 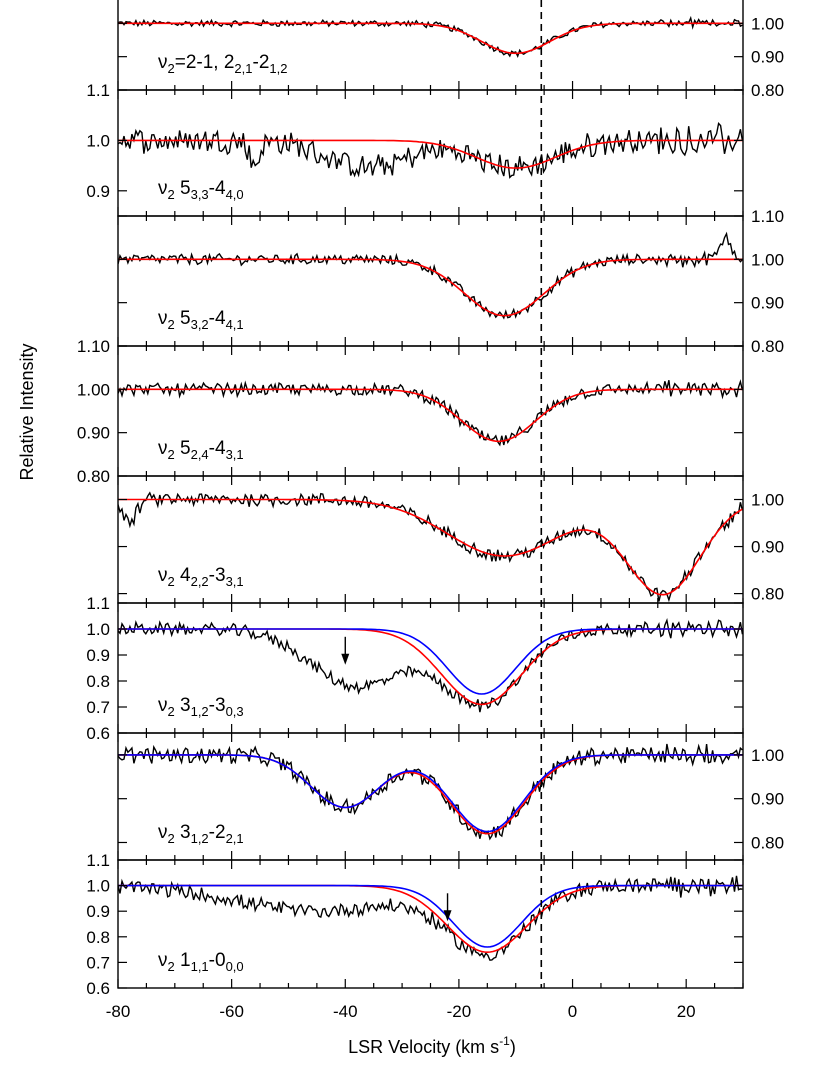 What do you see at coordinates (345, 1011) in the screenshot?
I see `x-tick-label: -40` at bounding box center [345, 1011].